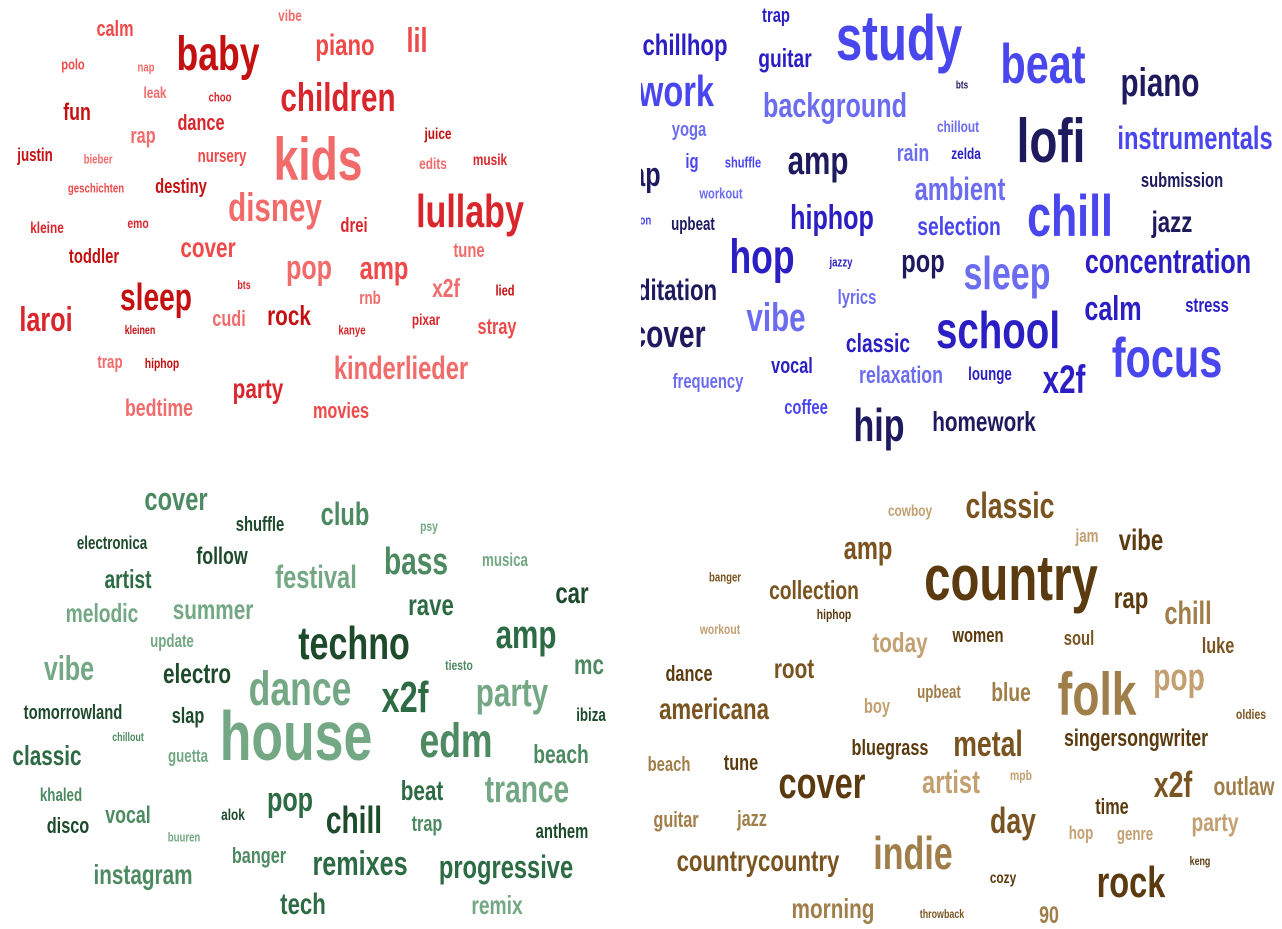 The image size is (1282, 929). Describe the element at coordinates (923, 261) in the screenshot. I see `word-pop: pop` at that location.